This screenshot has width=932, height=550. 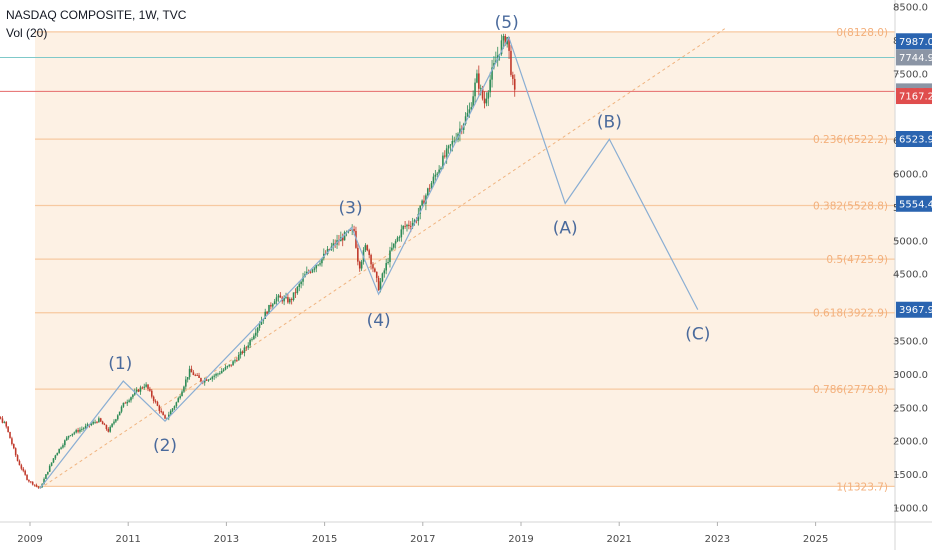 What do you see at coordinates (565, 228) in the screenshot?
I see `wave-label: (A)` at bounding box center [565, 228].